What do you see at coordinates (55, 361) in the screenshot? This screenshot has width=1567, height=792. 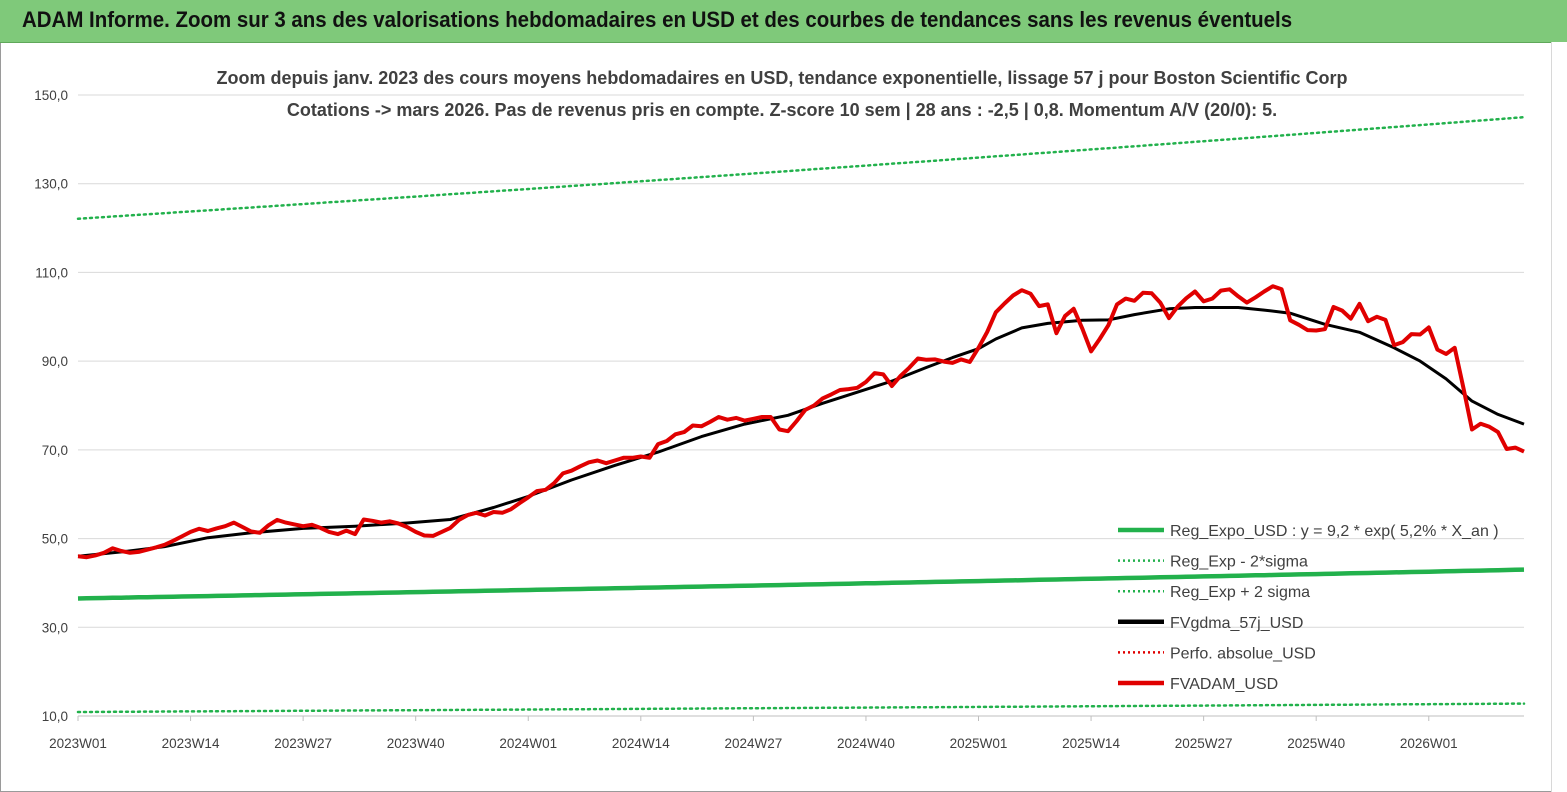 I see `y-tick-label: 90,0` at bounding box center [55, 361].